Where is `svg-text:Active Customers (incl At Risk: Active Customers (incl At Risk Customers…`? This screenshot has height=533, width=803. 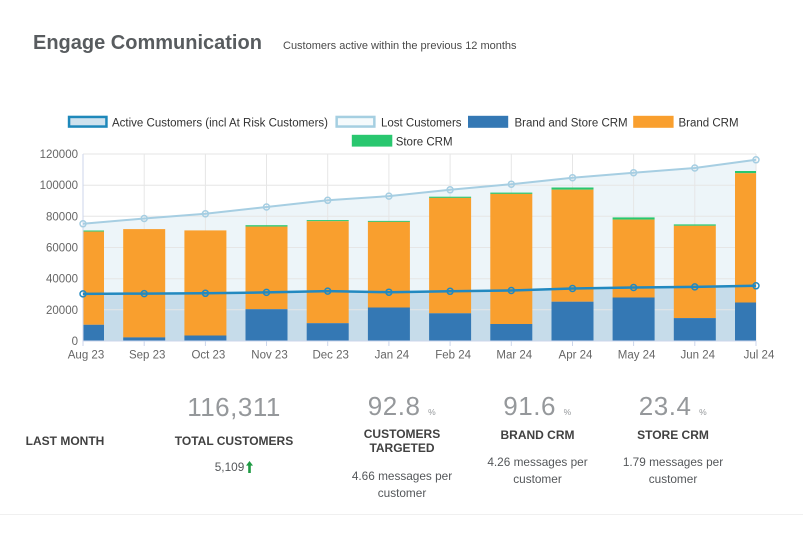
svg-text:Active Customers (incl At Risk: Active Customers (incl At Risk Customers… is located at coordinates (220, 123).